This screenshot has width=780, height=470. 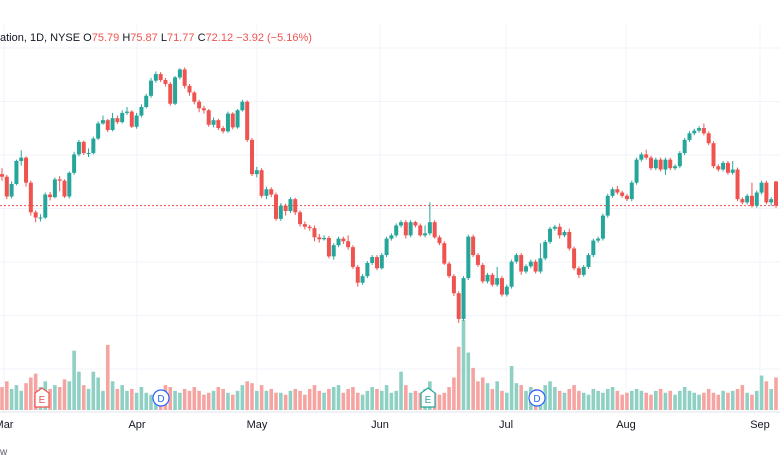 I want to click on time-axis-label: May, so click(x=257, y=425).